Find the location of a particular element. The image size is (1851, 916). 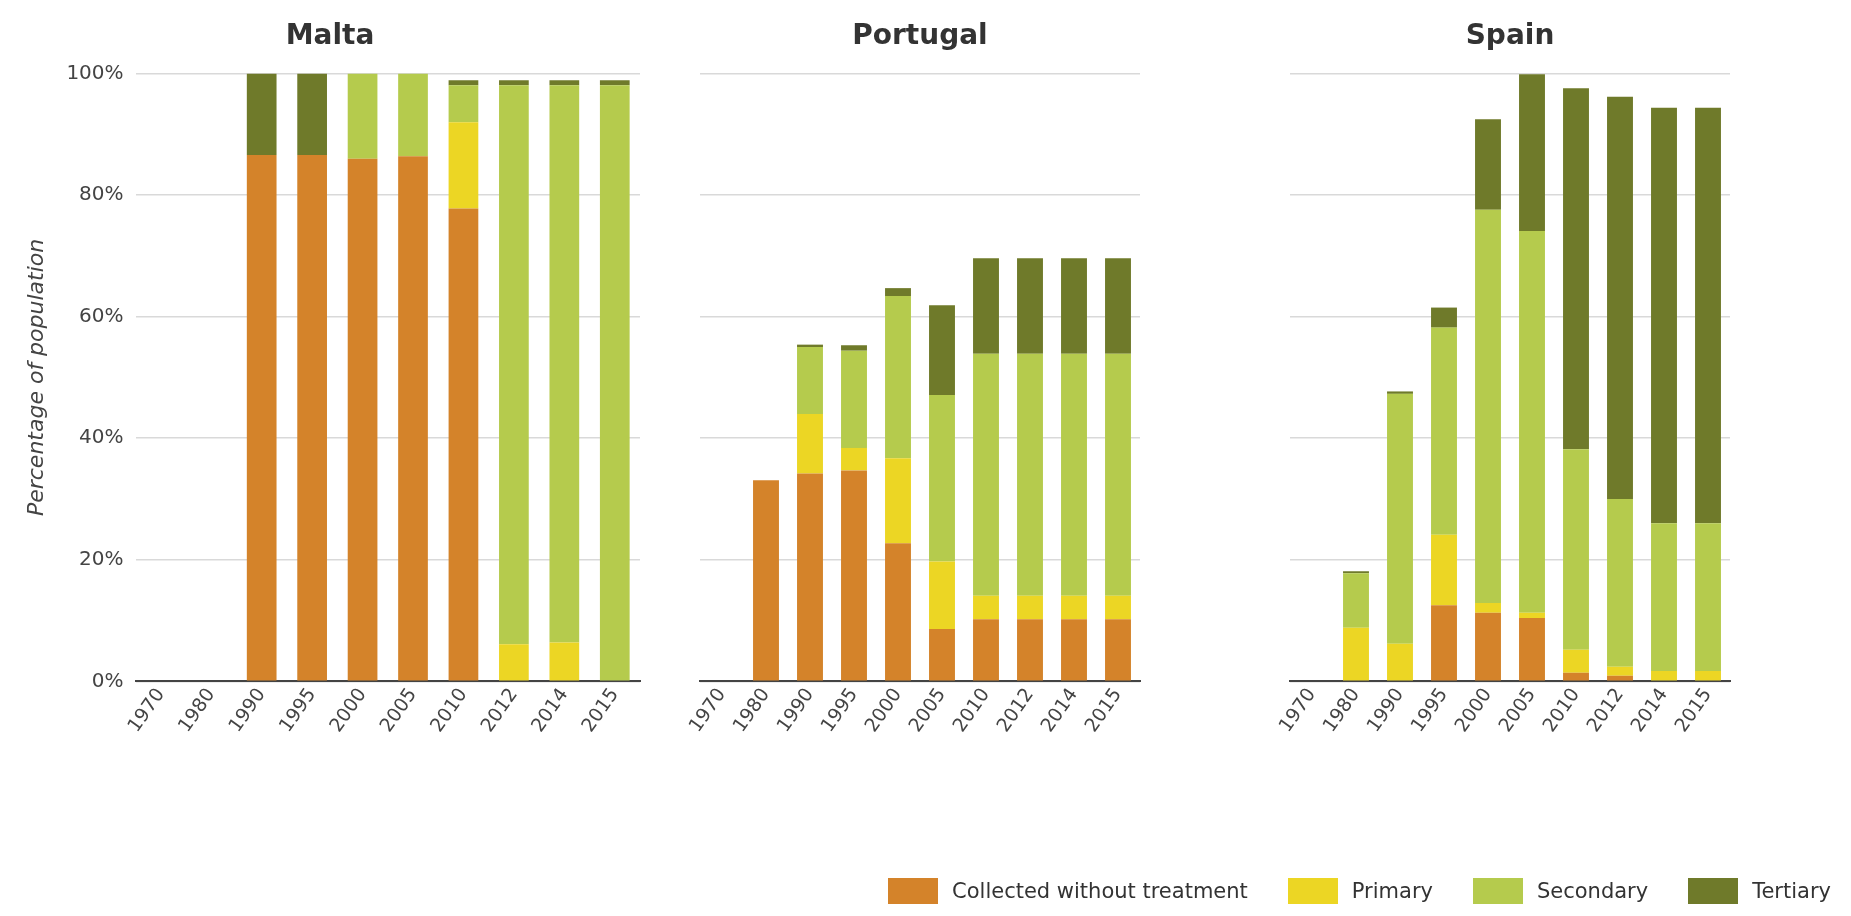

legend-label: Collected without treatment is located at coordinates (1100, 891).